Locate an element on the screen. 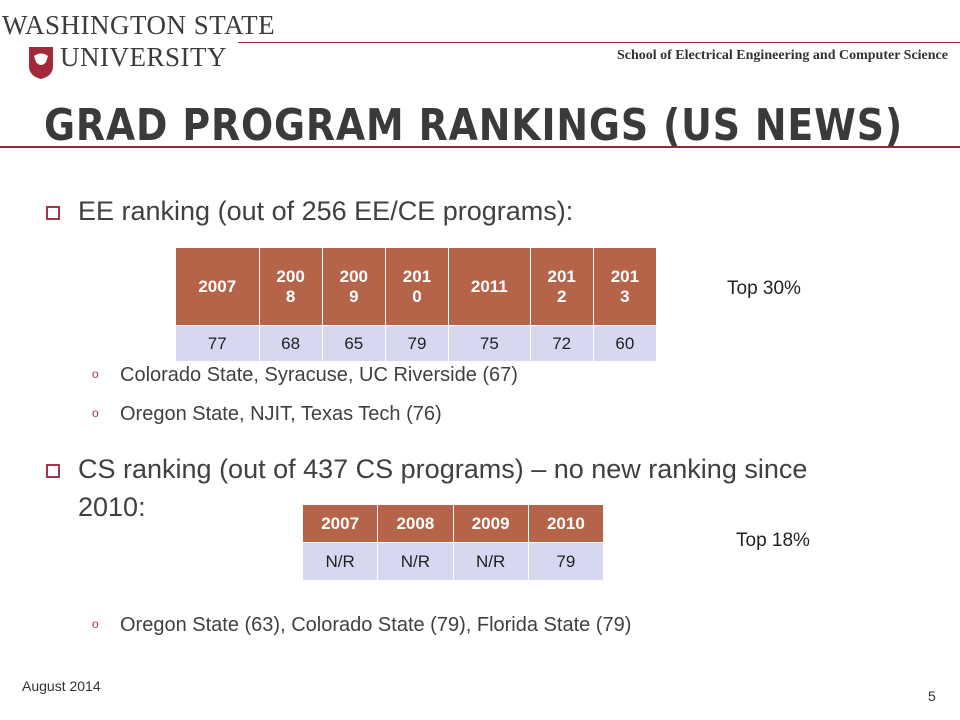  cs-year-cell: 2008 is located at coordinates (415, 523).